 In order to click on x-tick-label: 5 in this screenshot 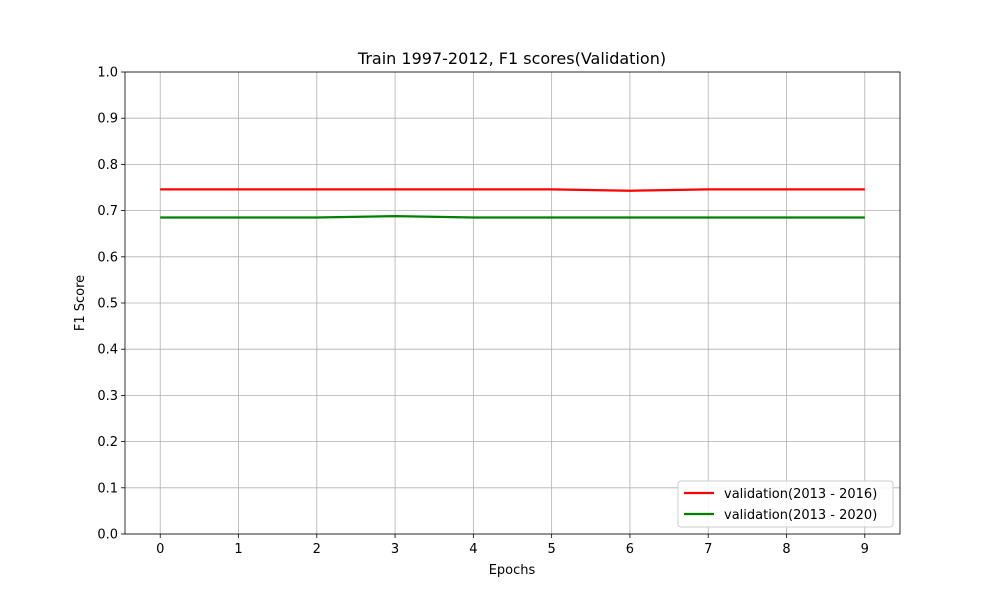, I will do `click(552, 549)`.